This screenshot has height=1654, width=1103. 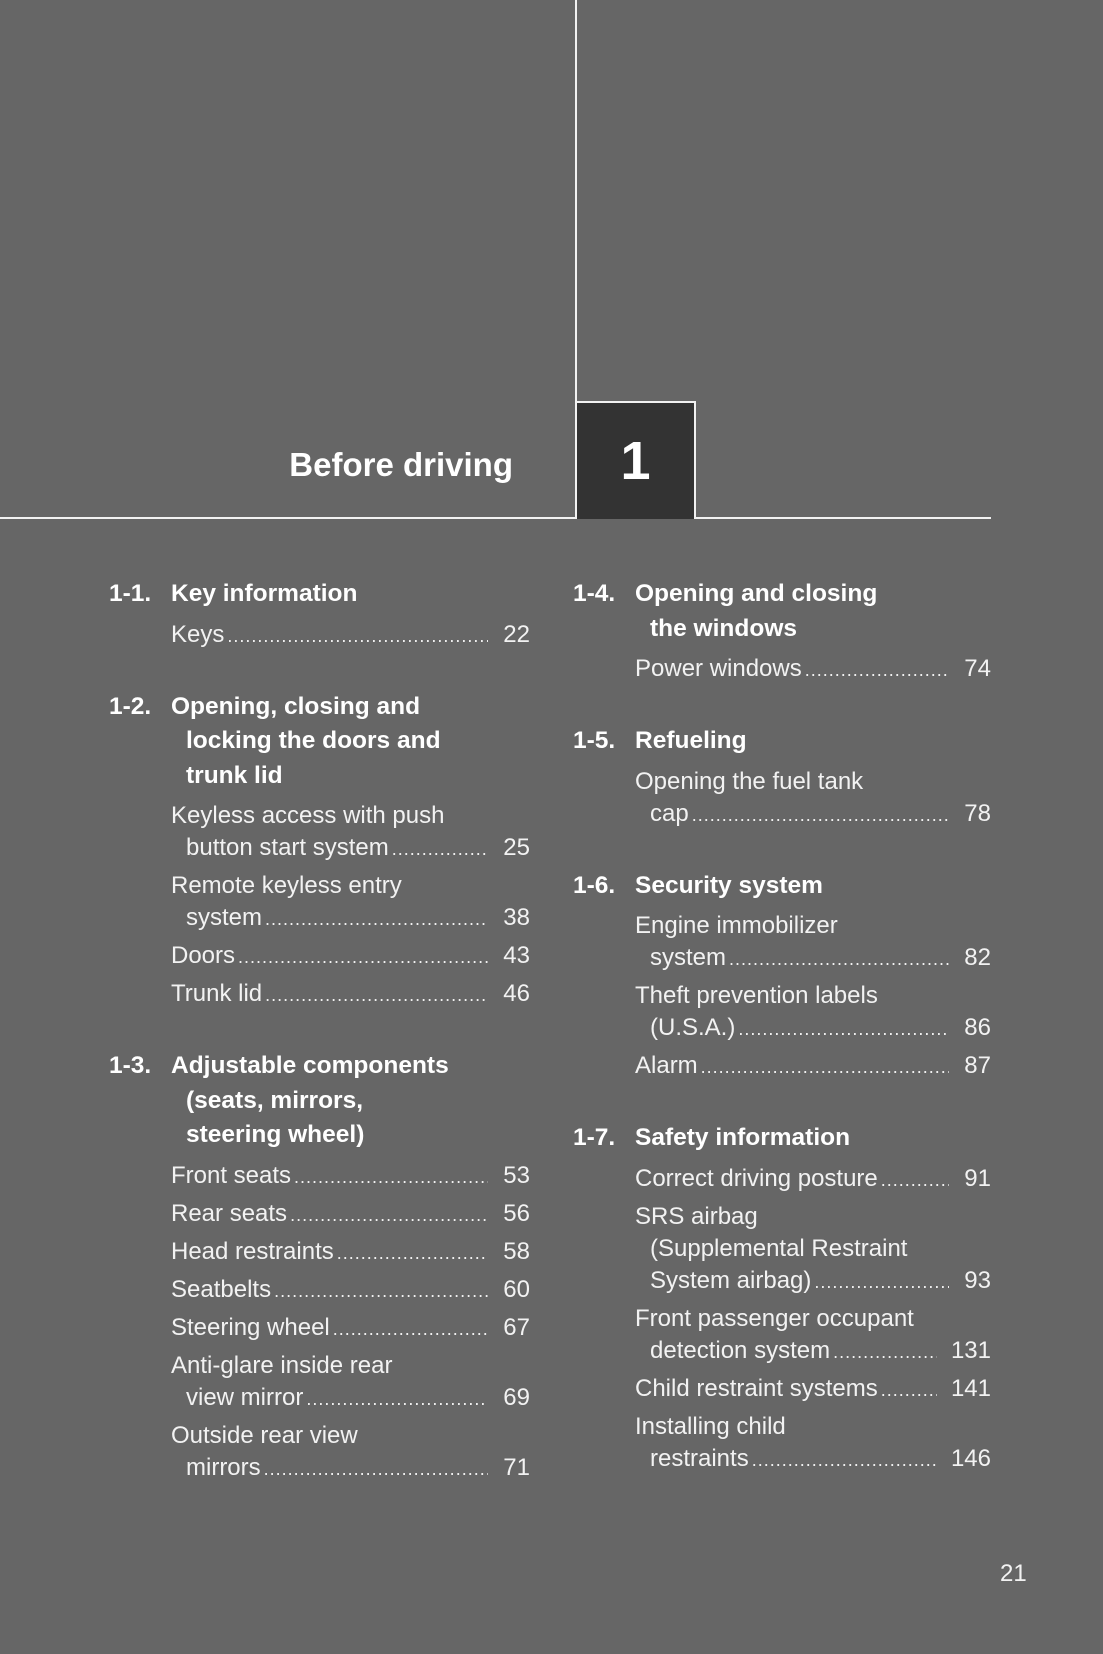 I want to click on toc-entry: Keys 22, so click(x=350, y=635).